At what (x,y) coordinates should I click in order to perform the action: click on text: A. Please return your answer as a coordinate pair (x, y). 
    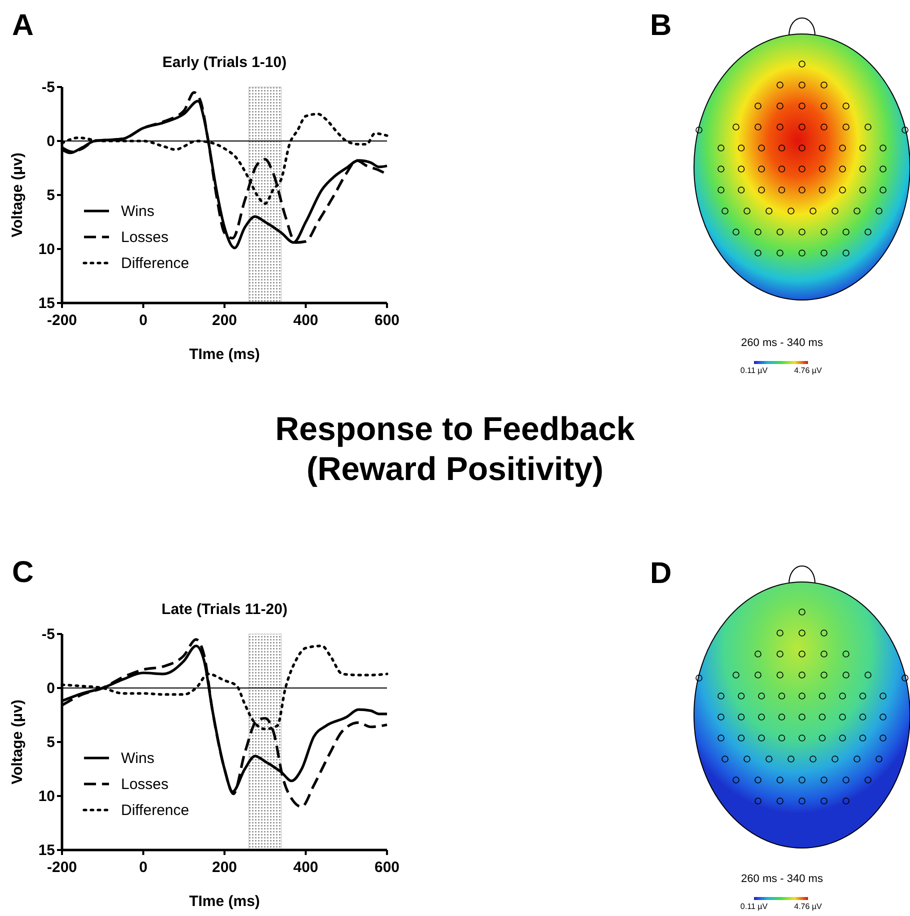
    Looking at the image, I should click on (23, 25).